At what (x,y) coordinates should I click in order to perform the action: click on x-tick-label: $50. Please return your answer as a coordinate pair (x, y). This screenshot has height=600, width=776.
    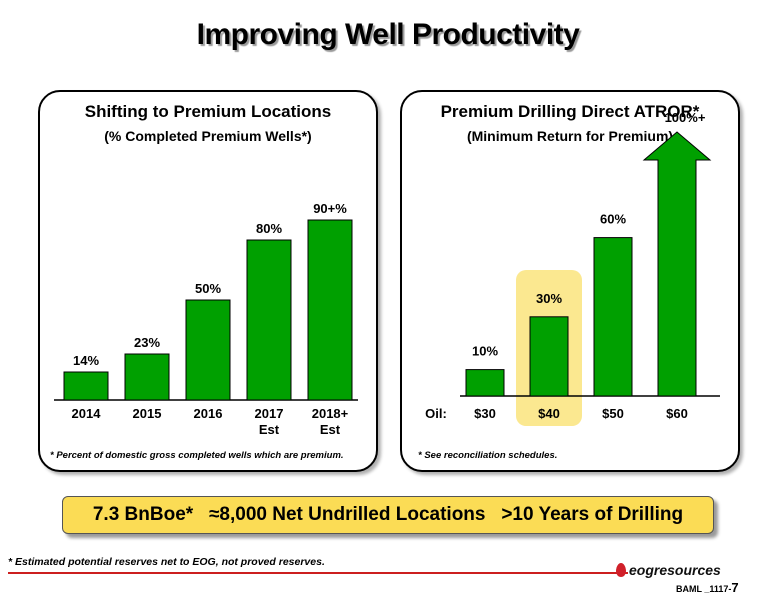
    Looking at the image, I should click on (613, 413).